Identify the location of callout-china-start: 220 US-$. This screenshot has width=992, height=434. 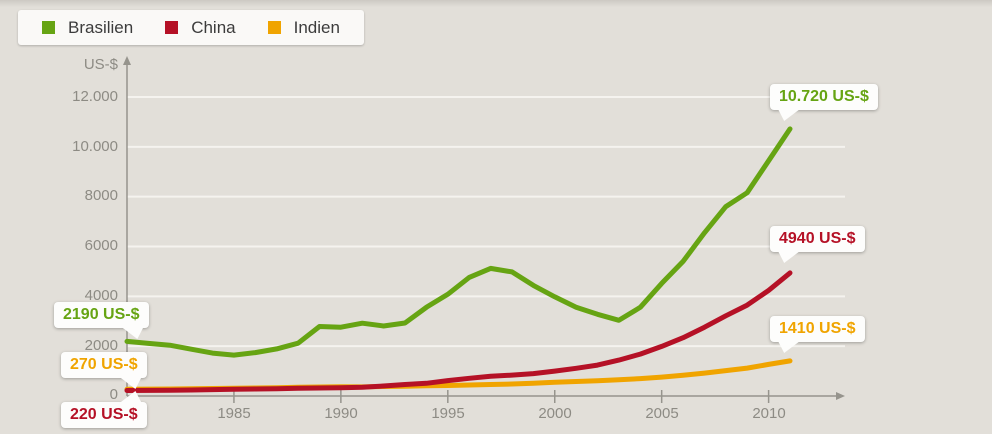
(104, 409).